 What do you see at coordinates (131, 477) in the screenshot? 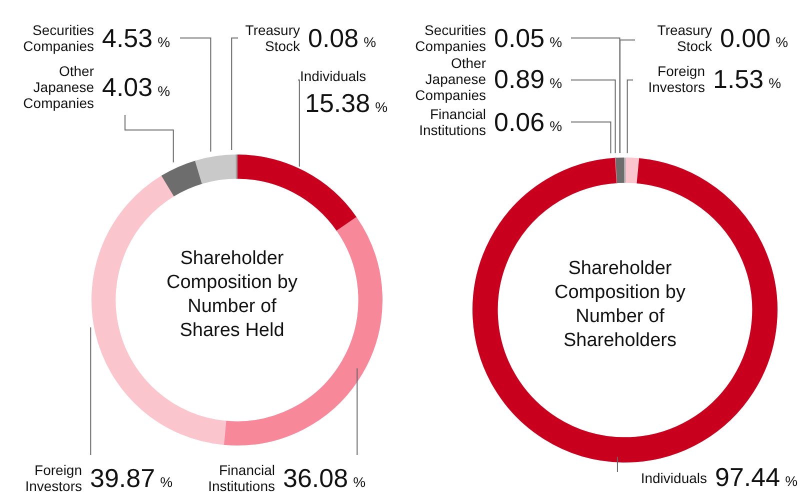
I see `data-label: 39.87 %` at bounding box center [131, 477].